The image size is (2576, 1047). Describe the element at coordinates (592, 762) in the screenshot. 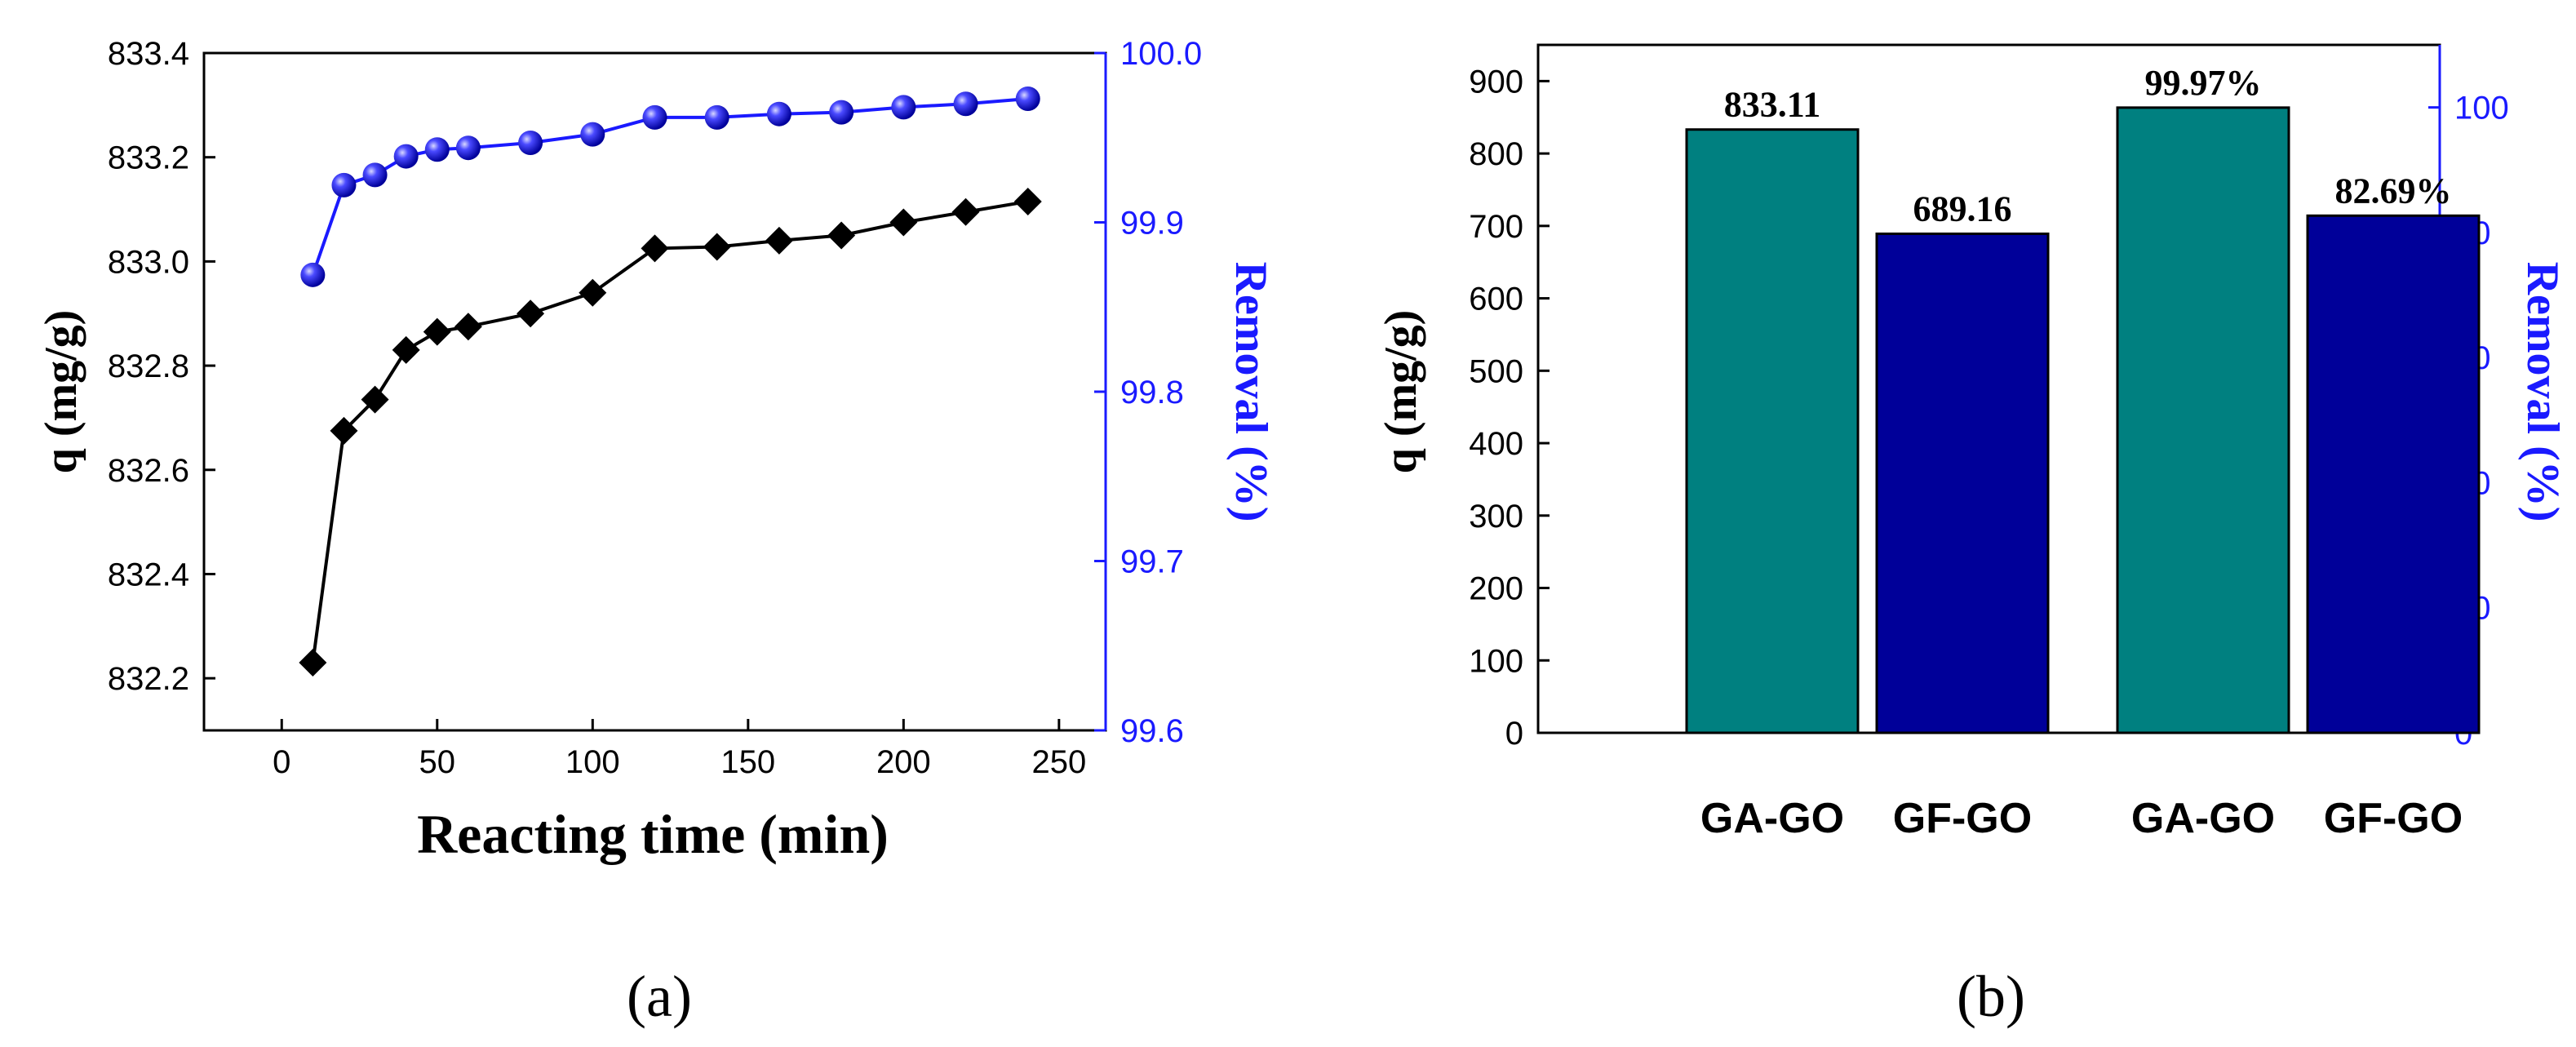

I see `chart-a-x-tick-label: 100` at that location.